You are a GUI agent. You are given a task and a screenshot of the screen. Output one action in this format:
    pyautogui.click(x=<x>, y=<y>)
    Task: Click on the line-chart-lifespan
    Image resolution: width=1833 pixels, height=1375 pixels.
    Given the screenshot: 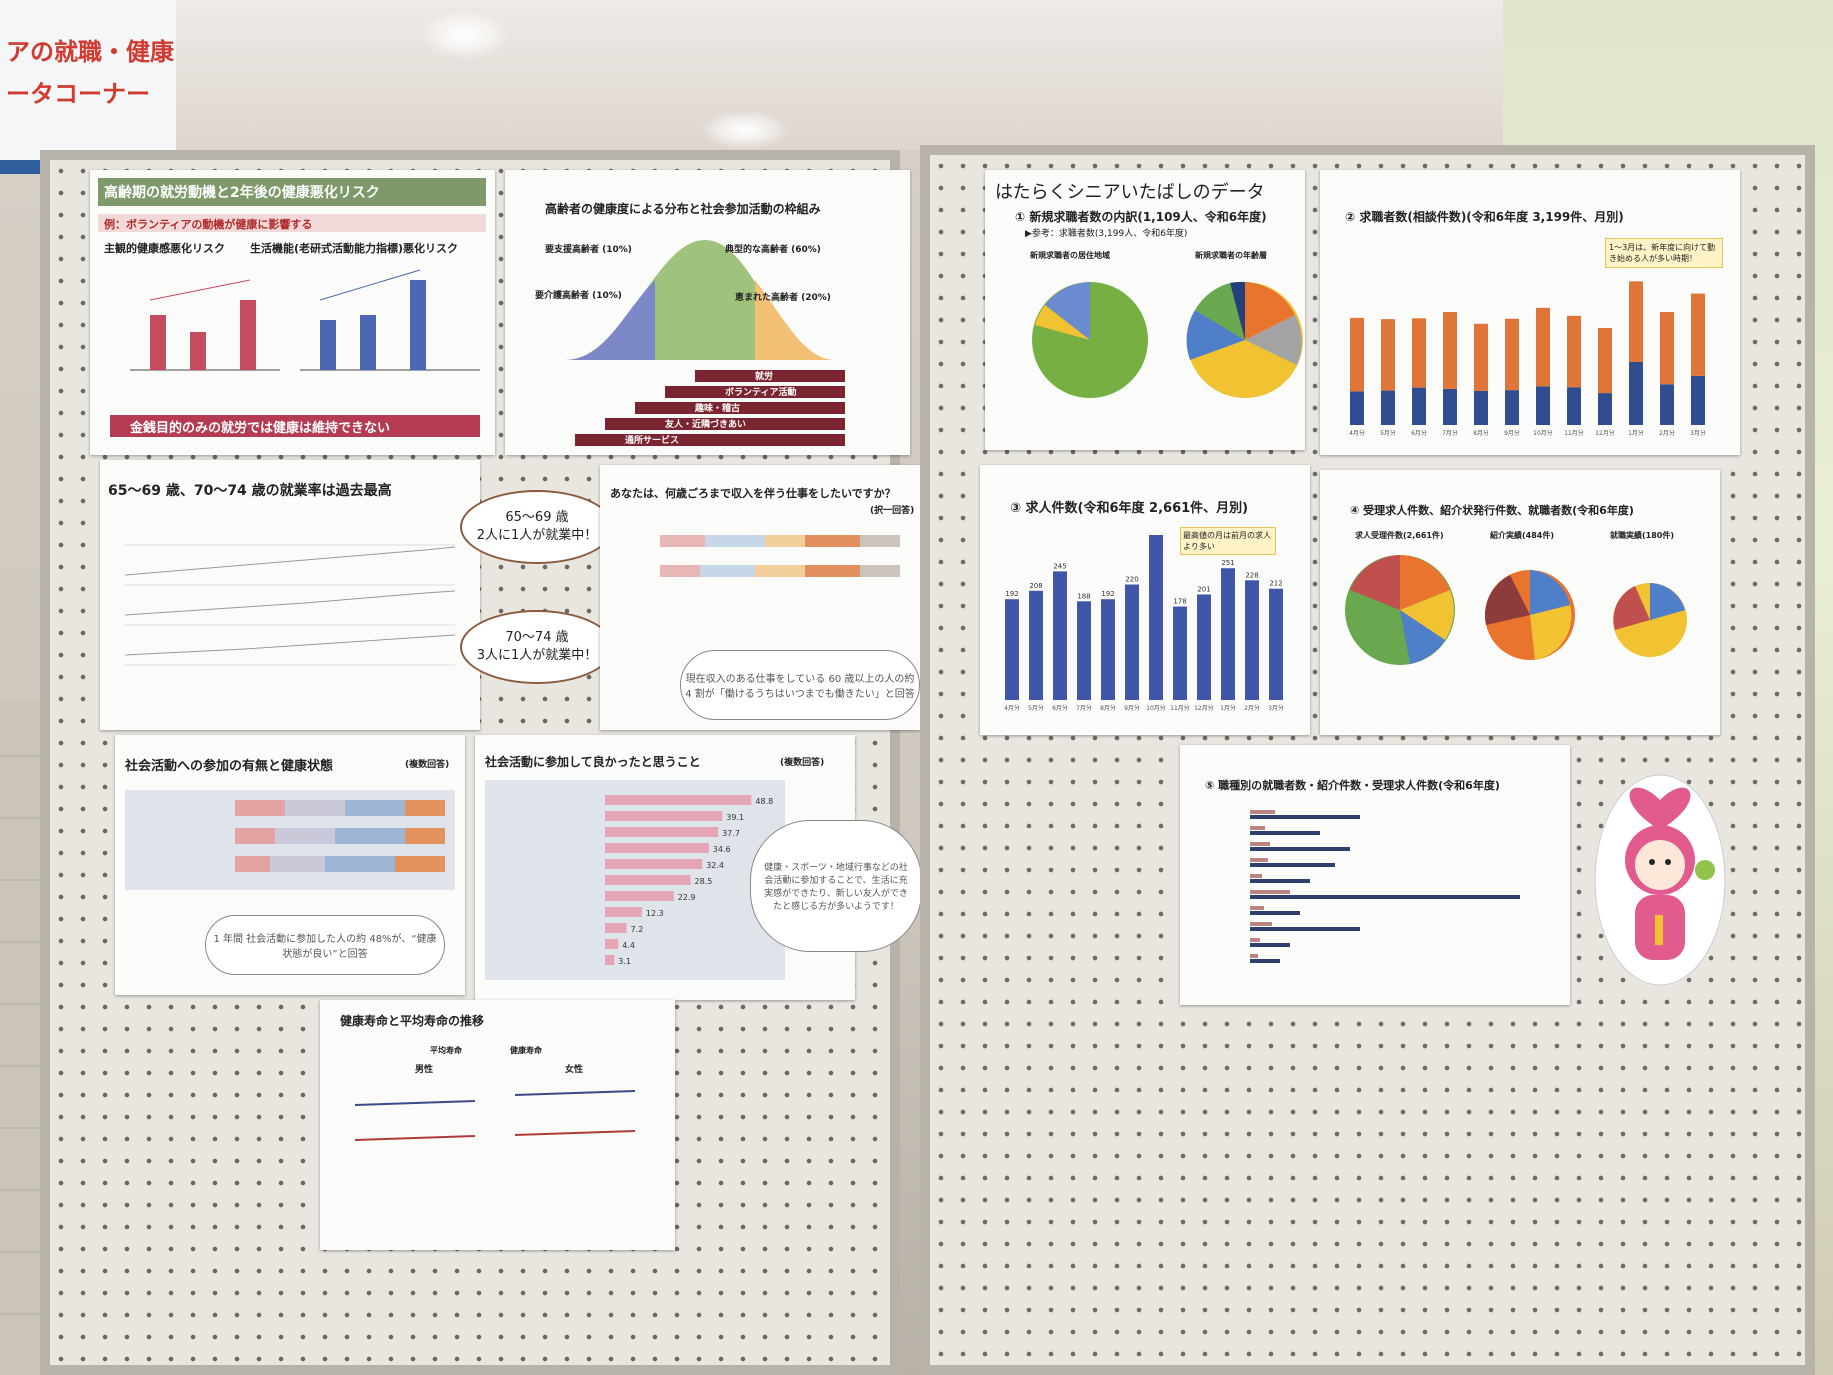 What is the action you would take?
    pyautogui.click(x=495, y=1115)
    